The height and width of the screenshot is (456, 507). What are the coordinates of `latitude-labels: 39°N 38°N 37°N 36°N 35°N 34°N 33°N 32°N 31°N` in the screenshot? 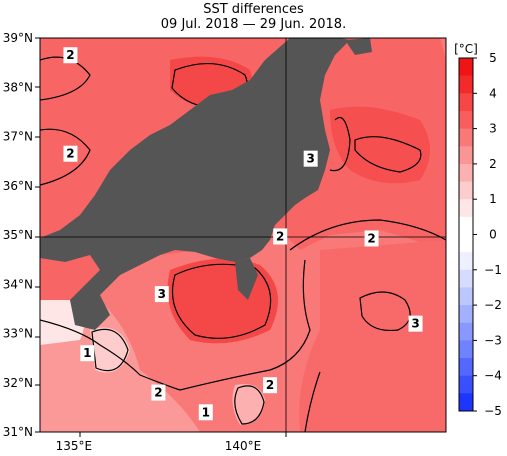 It's located at (18, 235).